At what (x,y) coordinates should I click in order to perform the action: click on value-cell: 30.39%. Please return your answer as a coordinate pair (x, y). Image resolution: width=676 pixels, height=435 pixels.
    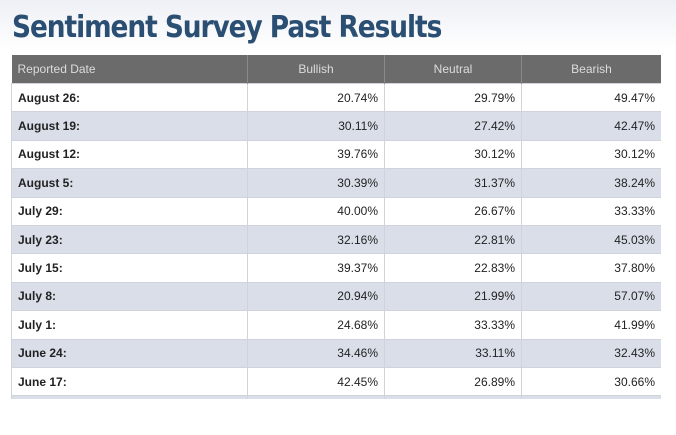
    Looking at the image, I should click on (316, 183).